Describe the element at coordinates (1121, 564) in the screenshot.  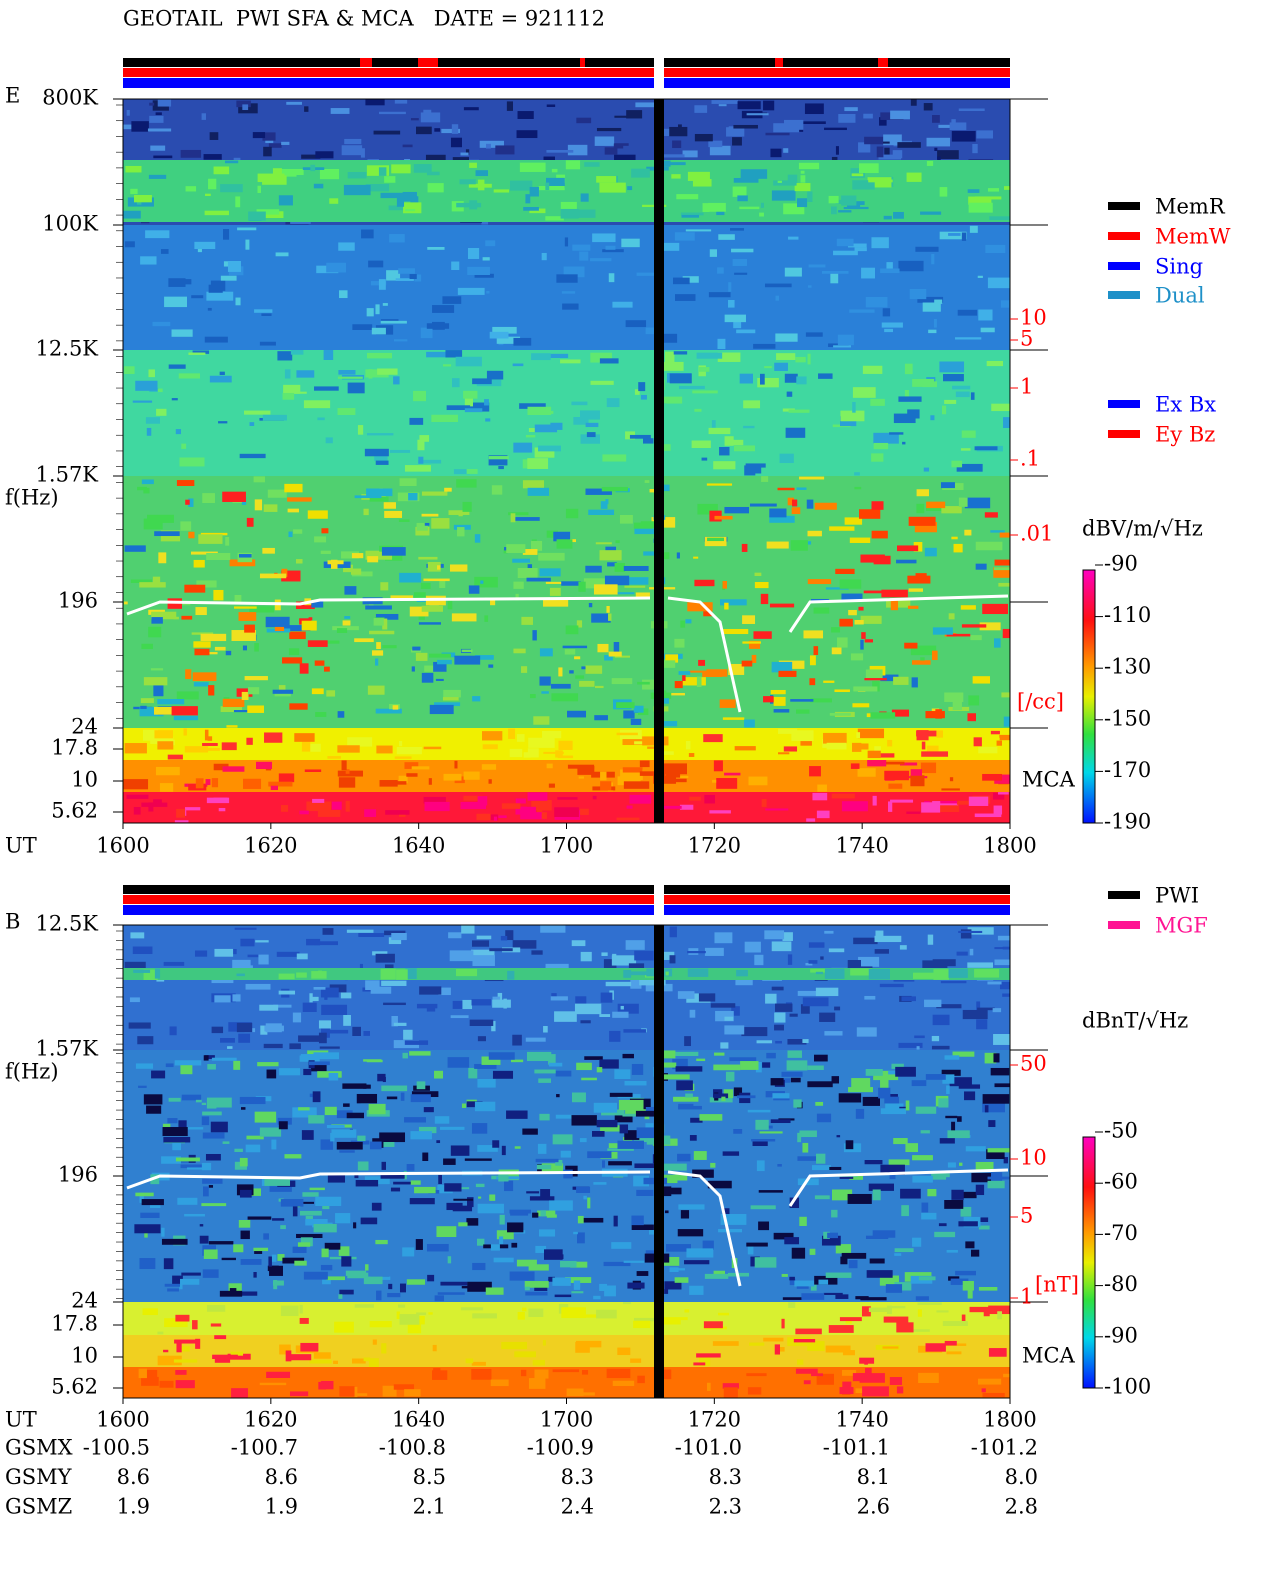
I see `colorbar-tick-label: -90` at that location.